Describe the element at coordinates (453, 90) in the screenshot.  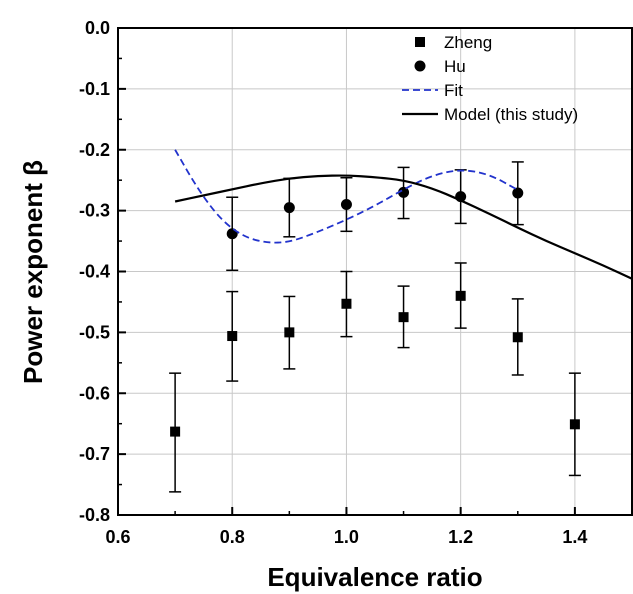
I see `legend-label: Fit` at that location.